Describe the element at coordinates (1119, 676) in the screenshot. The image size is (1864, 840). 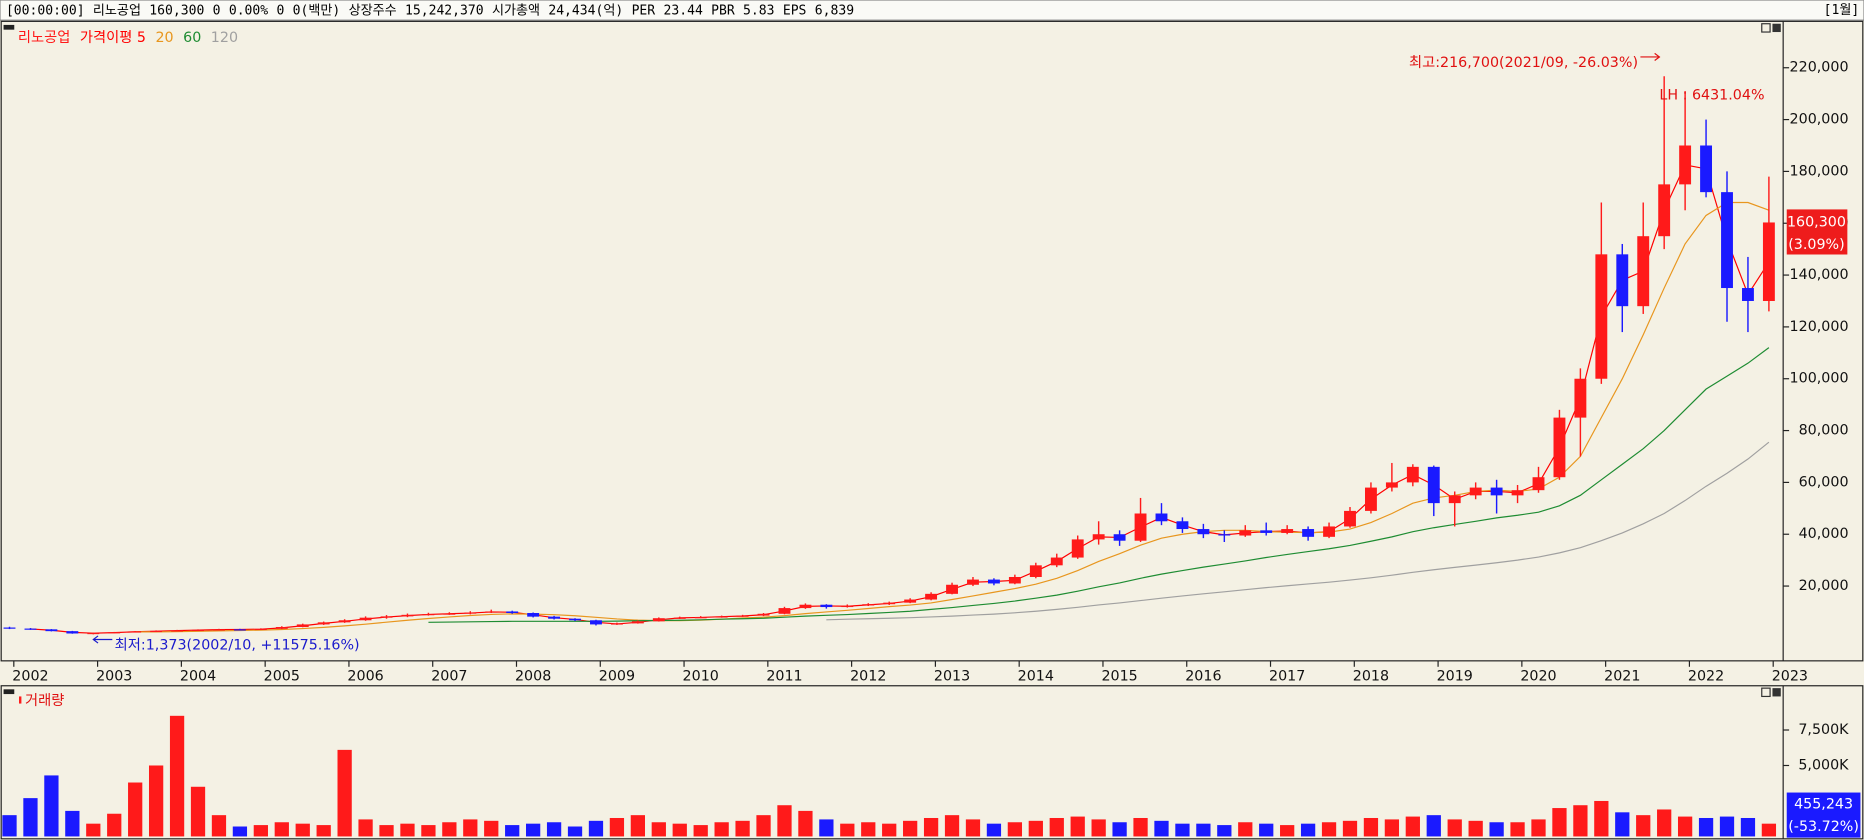
I see `x-tick-label: 2015` at that location.